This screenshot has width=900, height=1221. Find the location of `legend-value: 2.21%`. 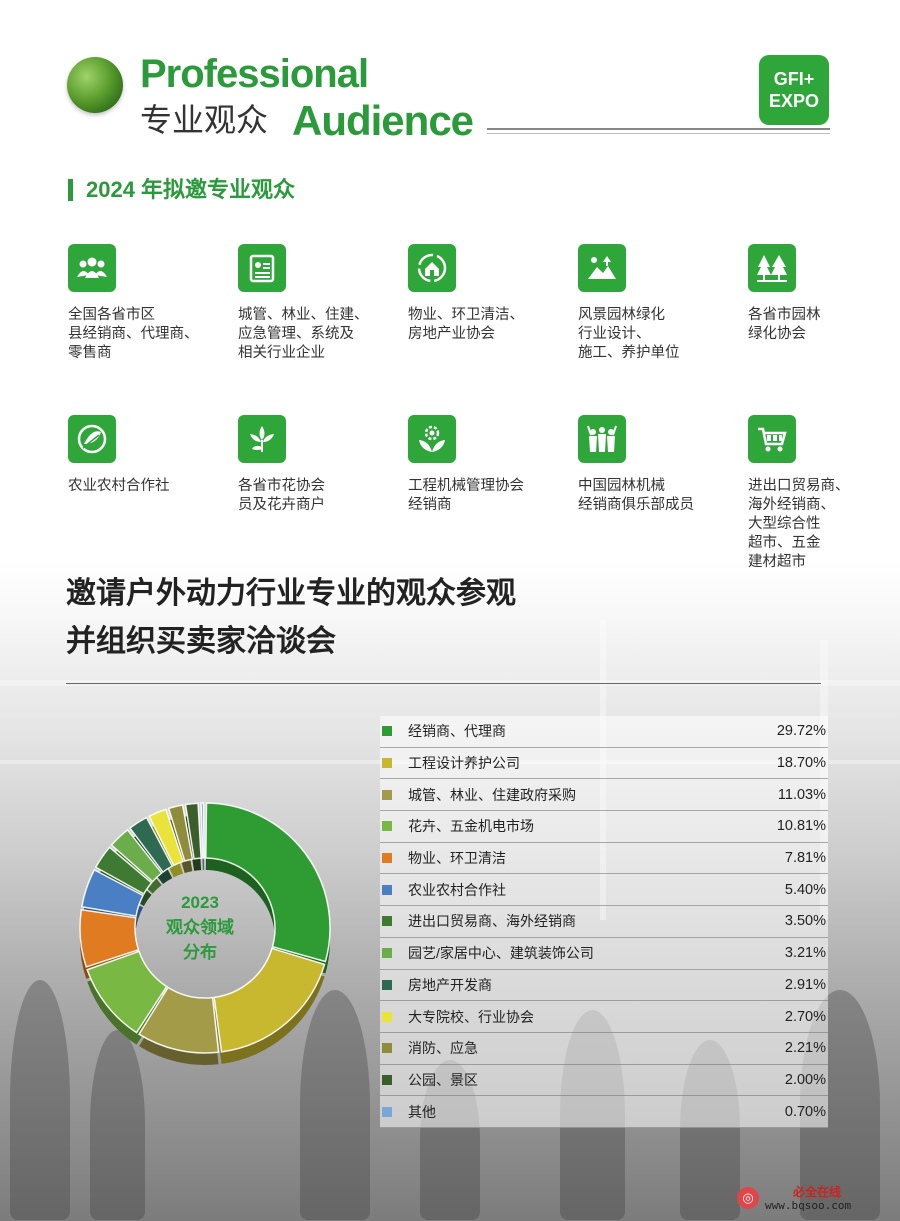

legend-value: 2.21% is located at coordinates (805, 1048).